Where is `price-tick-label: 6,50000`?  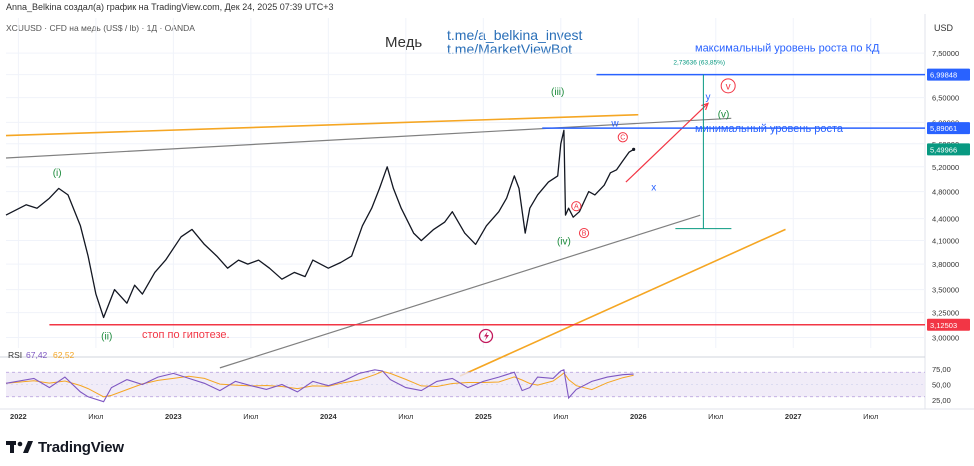
price-tick-label: 6,50000 is located at coordinates (945, 98).